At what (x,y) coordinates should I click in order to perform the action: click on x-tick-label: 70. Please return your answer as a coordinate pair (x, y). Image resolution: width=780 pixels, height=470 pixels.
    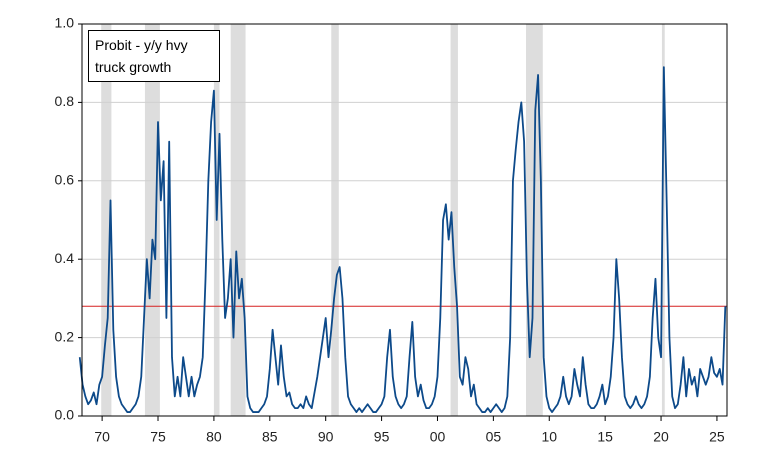
    Looking at the image, I should click on (102, 437).